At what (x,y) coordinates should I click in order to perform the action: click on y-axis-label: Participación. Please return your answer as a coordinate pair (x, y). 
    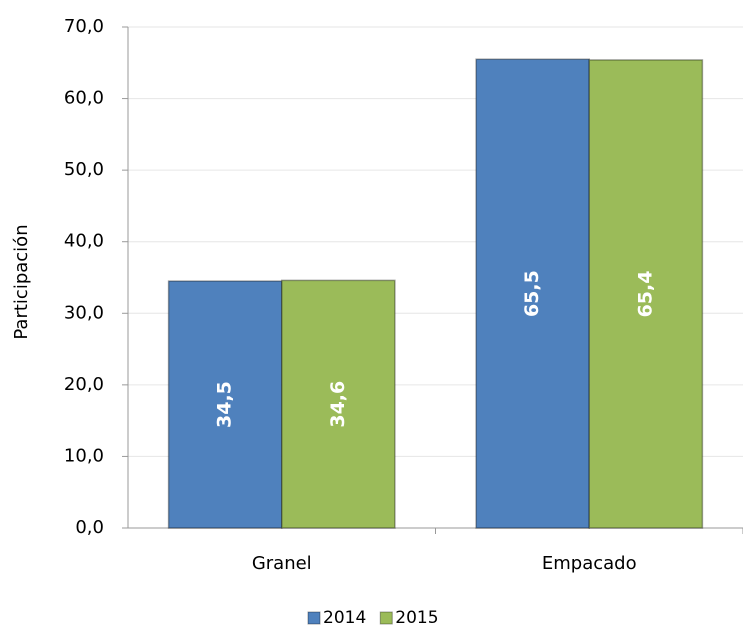
    Looking at the image, I should click on (21, 281).